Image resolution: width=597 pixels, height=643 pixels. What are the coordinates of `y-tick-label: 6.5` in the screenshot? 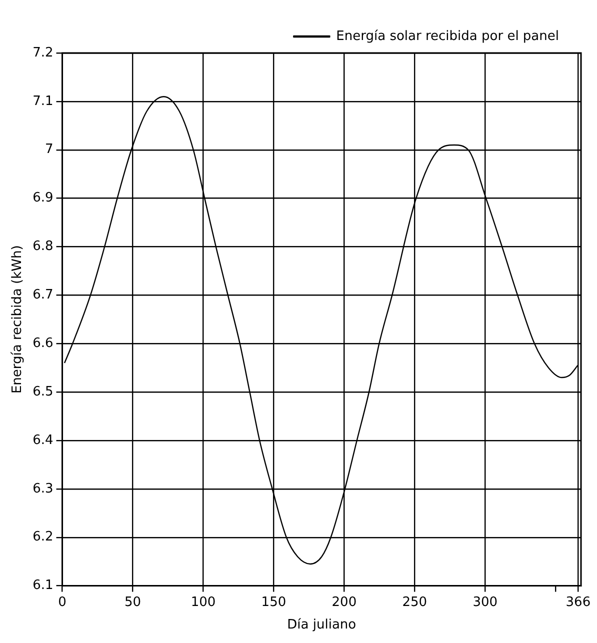 It's located at (43, 392).